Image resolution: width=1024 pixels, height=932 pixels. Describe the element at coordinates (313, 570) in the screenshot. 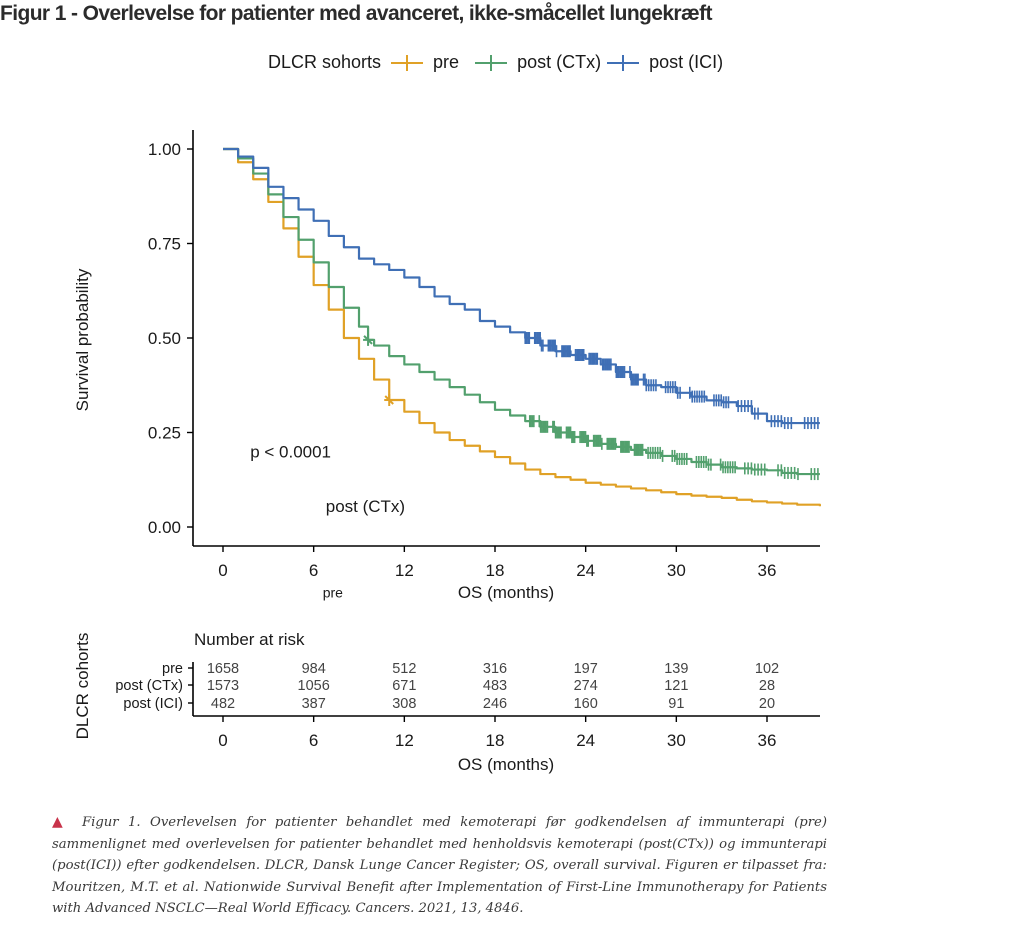

I see `x-tick-label: 6` at that location.